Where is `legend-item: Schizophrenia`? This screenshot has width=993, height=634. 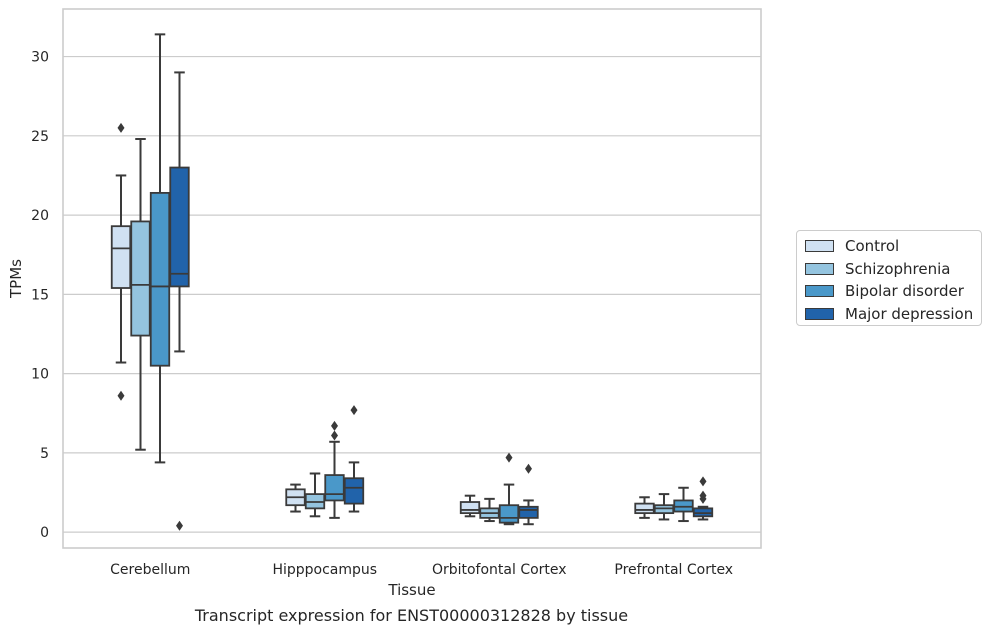
legend-item: Schizophrenia is located at coordinates (893, 269).